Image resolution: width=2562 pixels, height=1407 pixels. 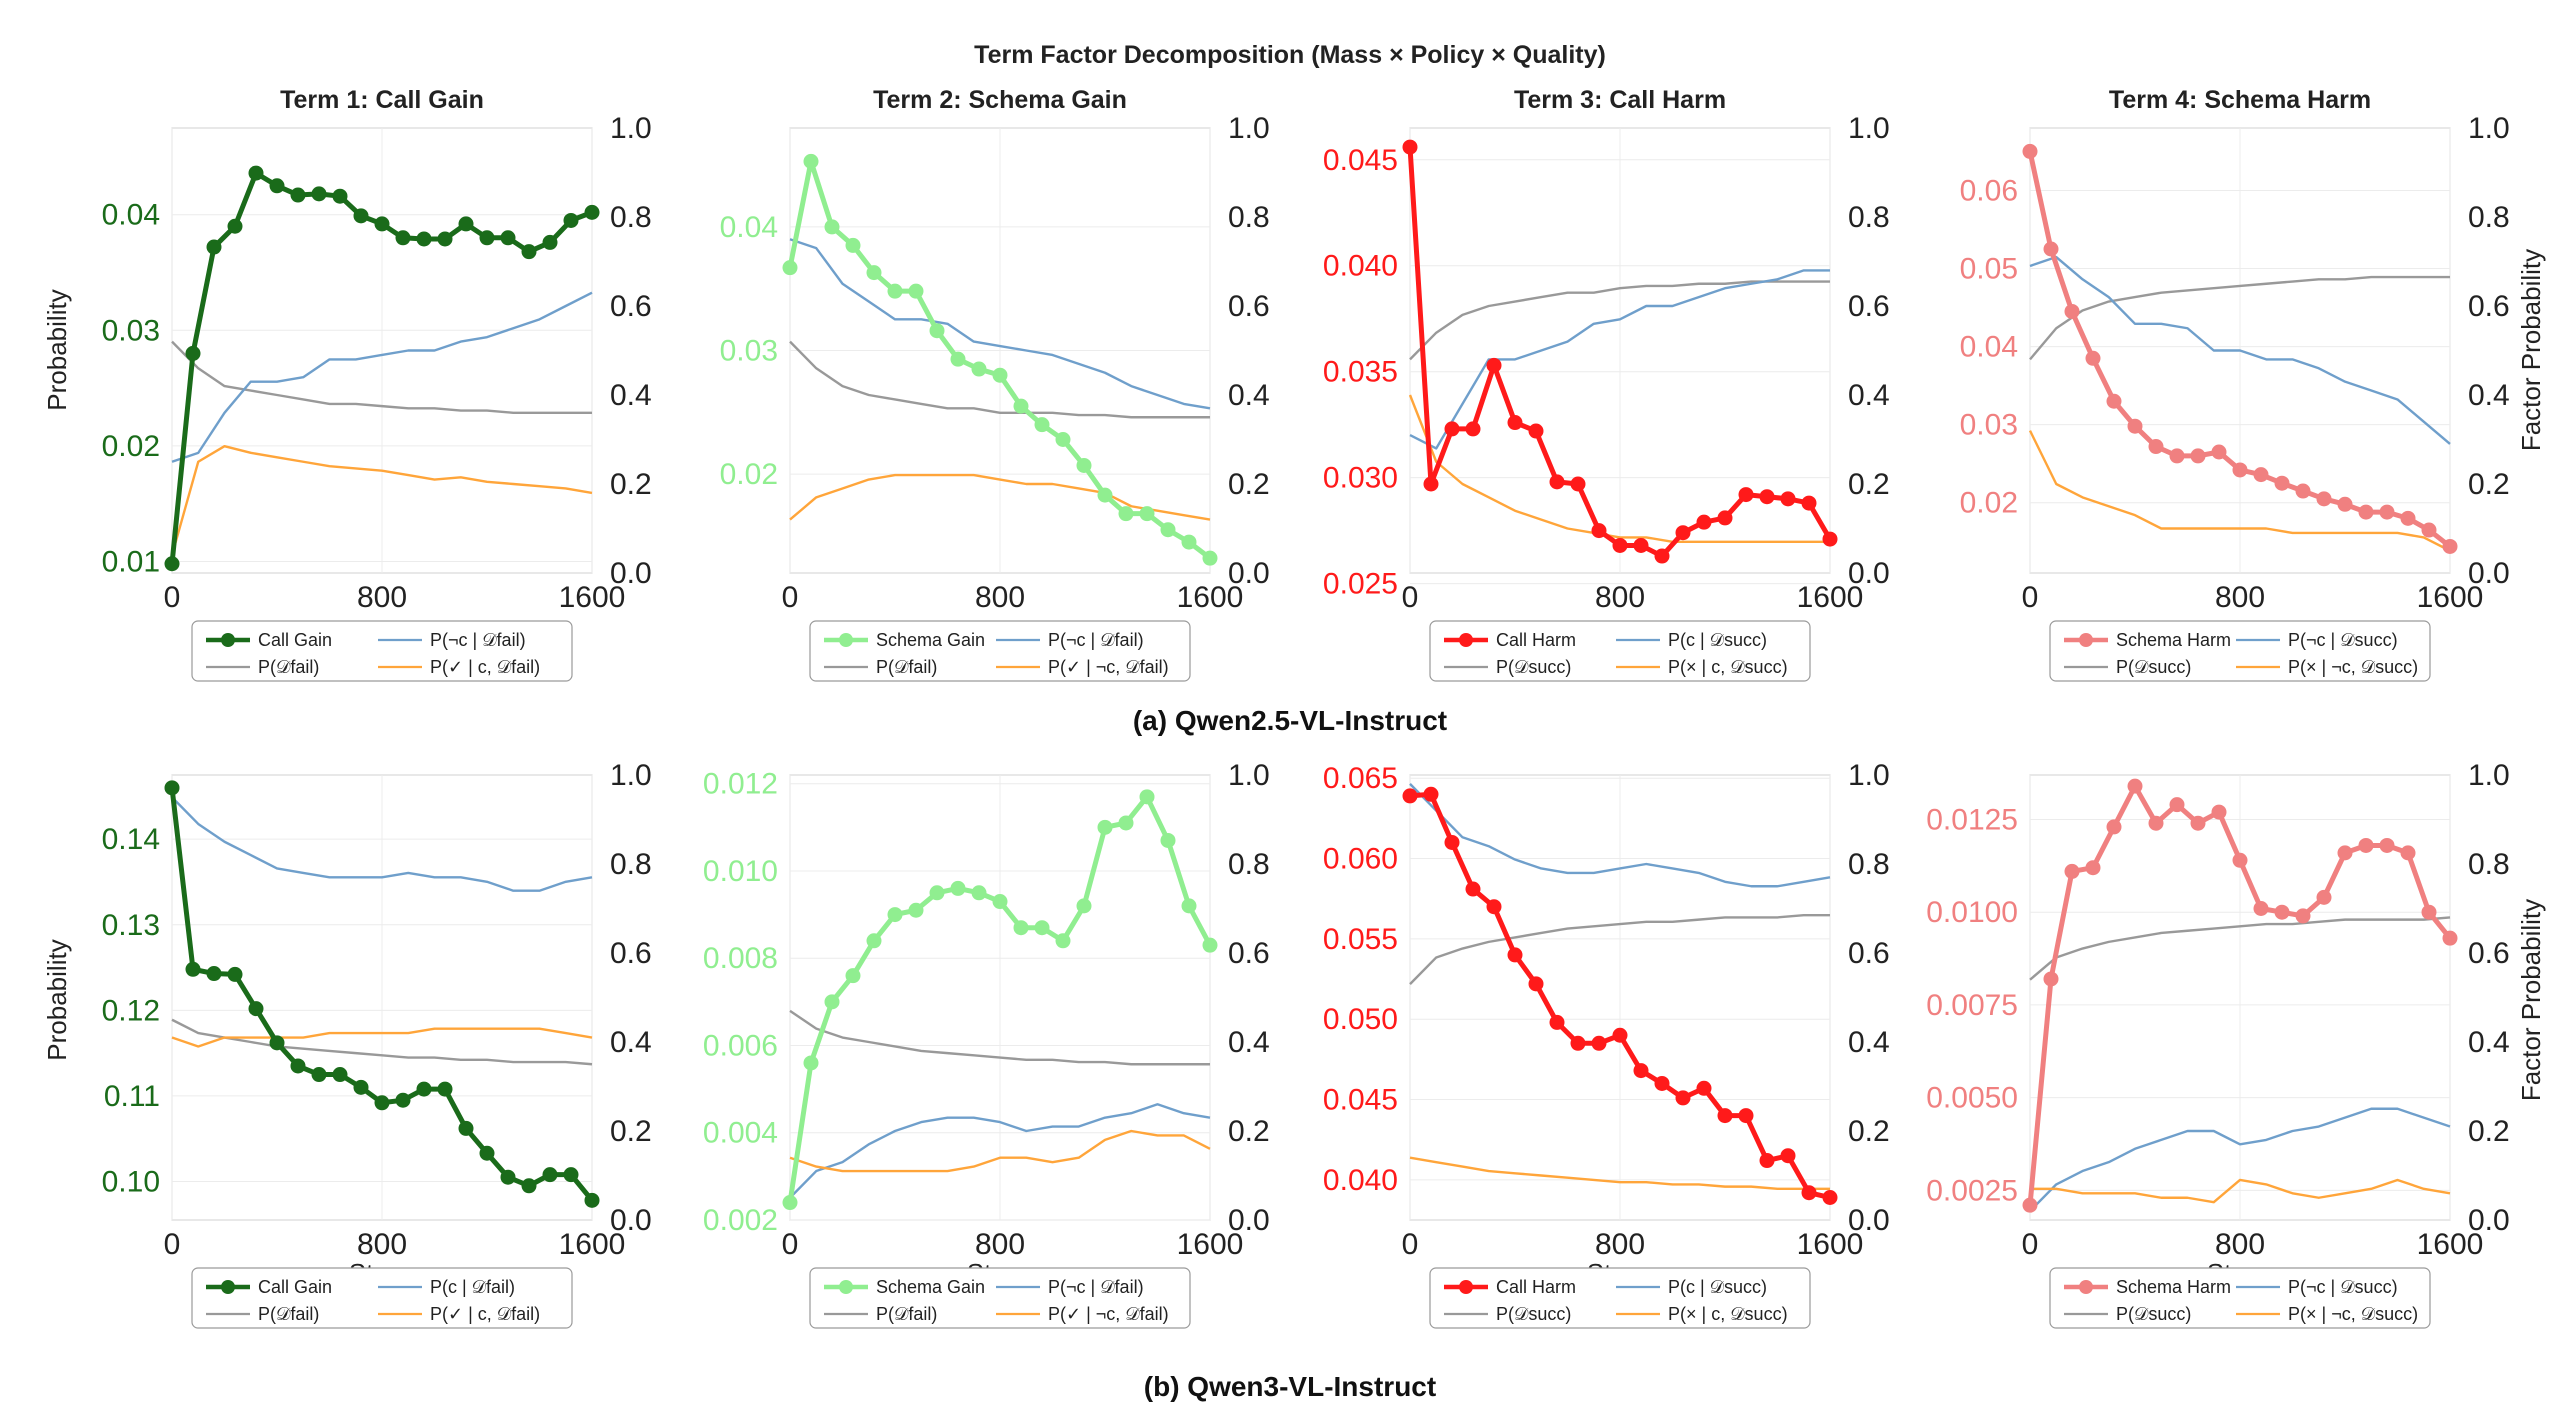 I want to click on y2-tick-label: 0.8, so click(x=1869, y=217).